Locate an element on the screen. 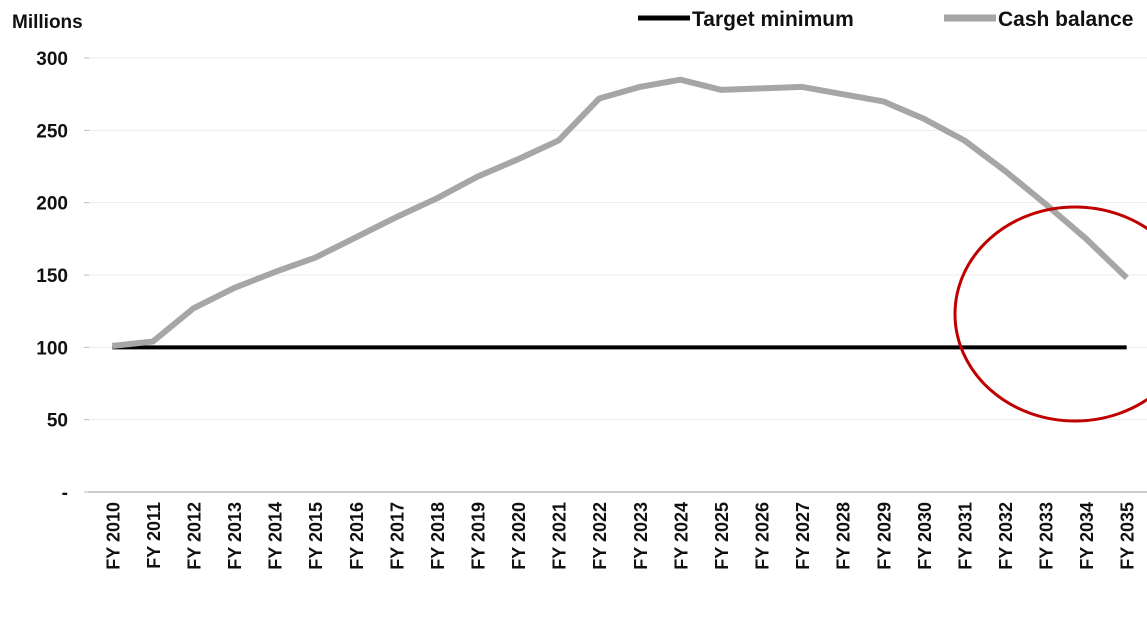 The width and height of the screenshot is (1147, 618). x-tick-label: FY 2013 is located at coordinates (235, 536).